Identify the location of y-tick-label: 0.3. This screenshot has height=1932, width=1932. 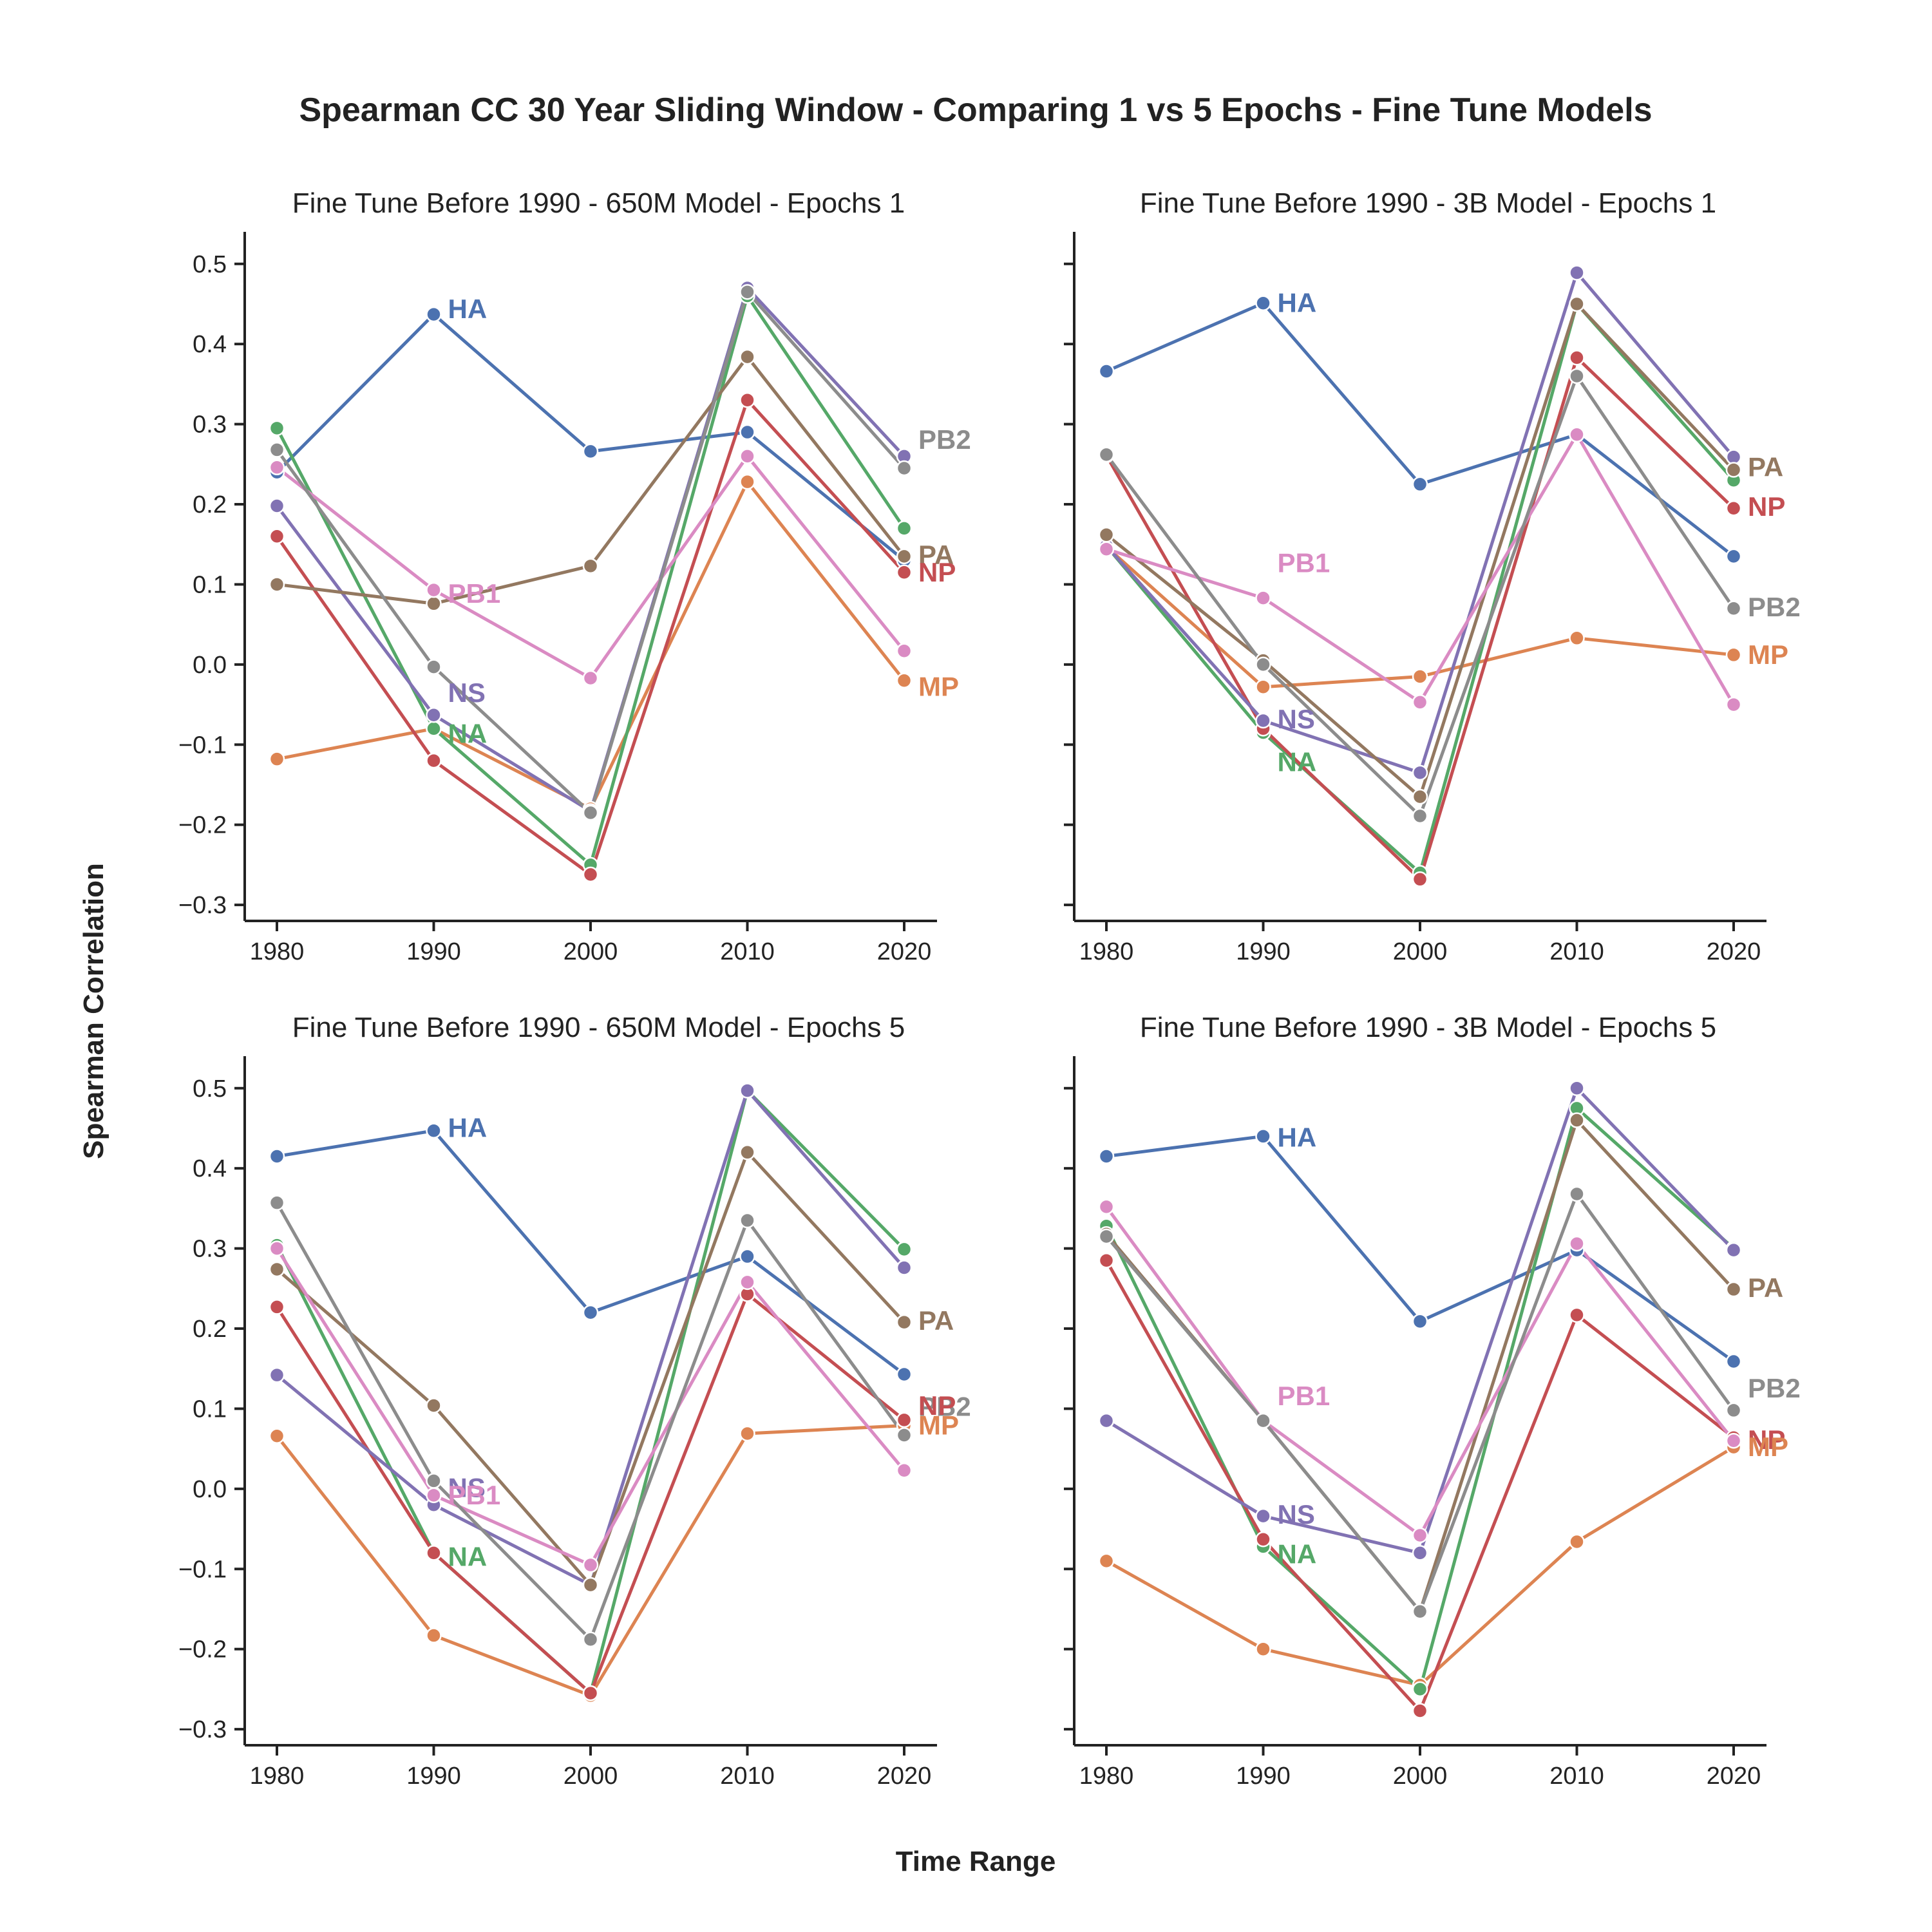
(210, 1250).